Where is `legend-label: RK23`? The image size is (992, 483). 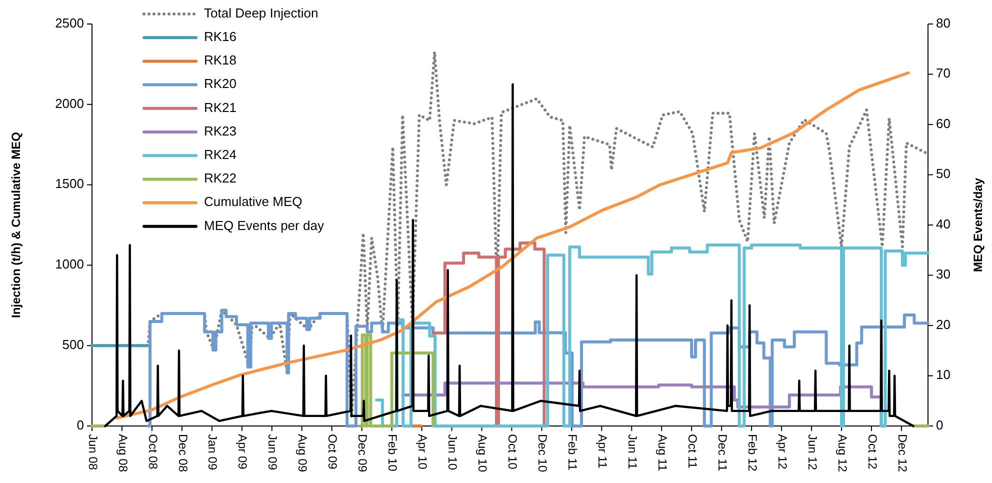
legend-label: RK23 is located at coordinates (220, 130).